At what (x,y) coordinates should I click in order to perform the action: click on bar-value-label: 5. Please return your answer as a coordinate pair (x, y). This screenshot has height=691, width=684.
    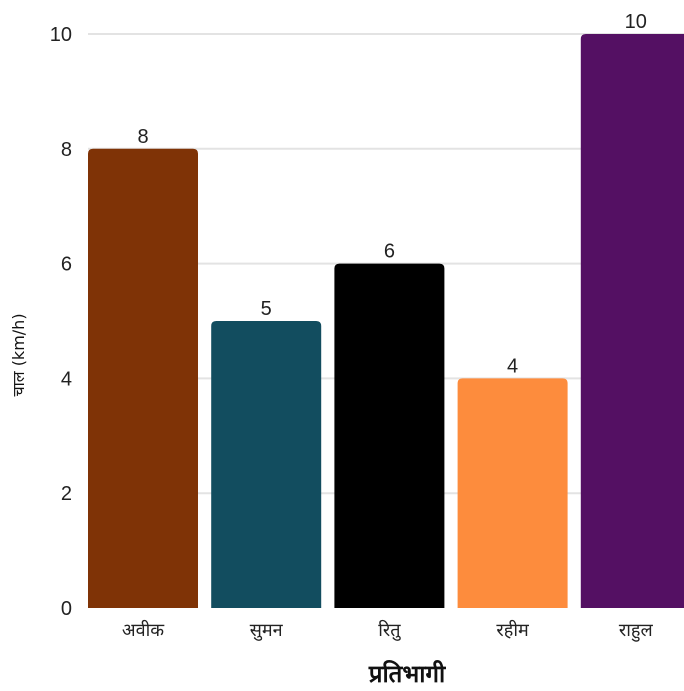
    Looking at the image, I should click on (266, 309).